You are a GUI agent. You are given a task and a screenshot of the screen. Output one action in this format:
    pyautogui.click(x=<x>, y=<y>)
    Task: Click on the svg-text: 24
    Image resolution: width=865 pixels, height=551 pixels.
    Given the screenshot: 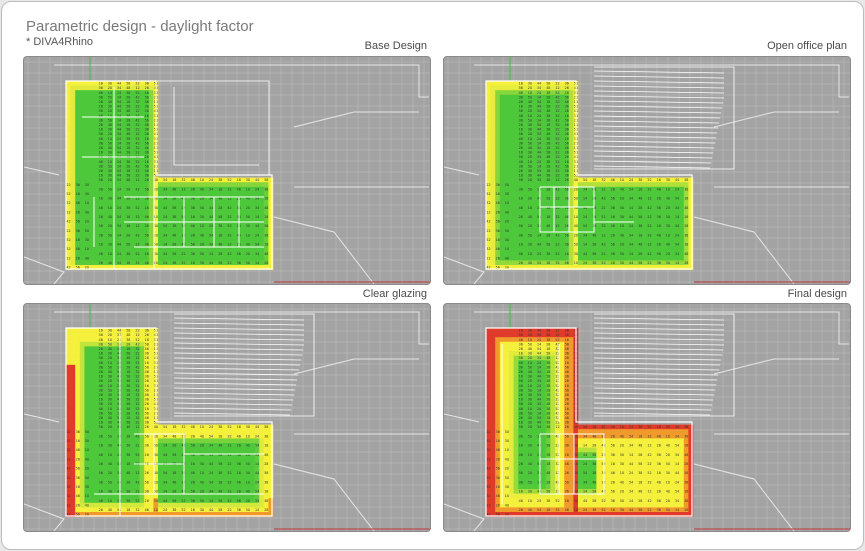 What is the action you would take?
    pyautogui.click(x=119, y=340)
    